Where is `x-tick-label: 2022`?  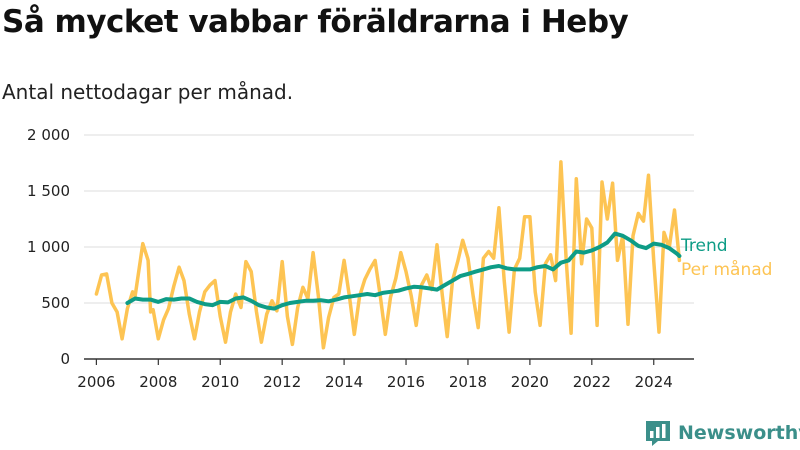
x-tick-label: 2022 is located at coordinates (592, 382).